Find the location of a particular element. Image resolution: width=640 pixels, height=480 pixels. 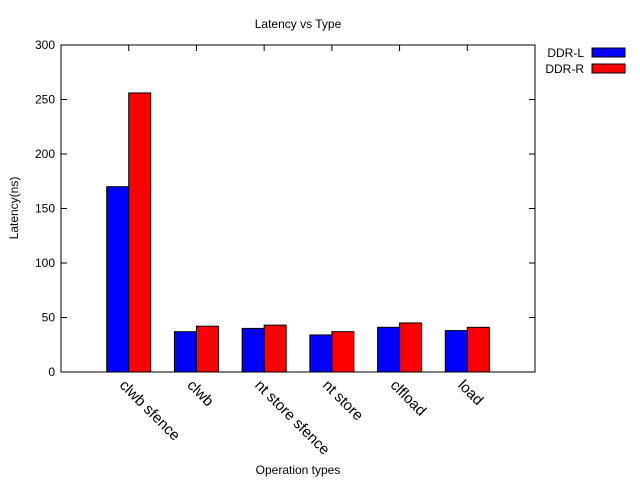

y-tick-label: 250 is located at coordinates (45, 100).